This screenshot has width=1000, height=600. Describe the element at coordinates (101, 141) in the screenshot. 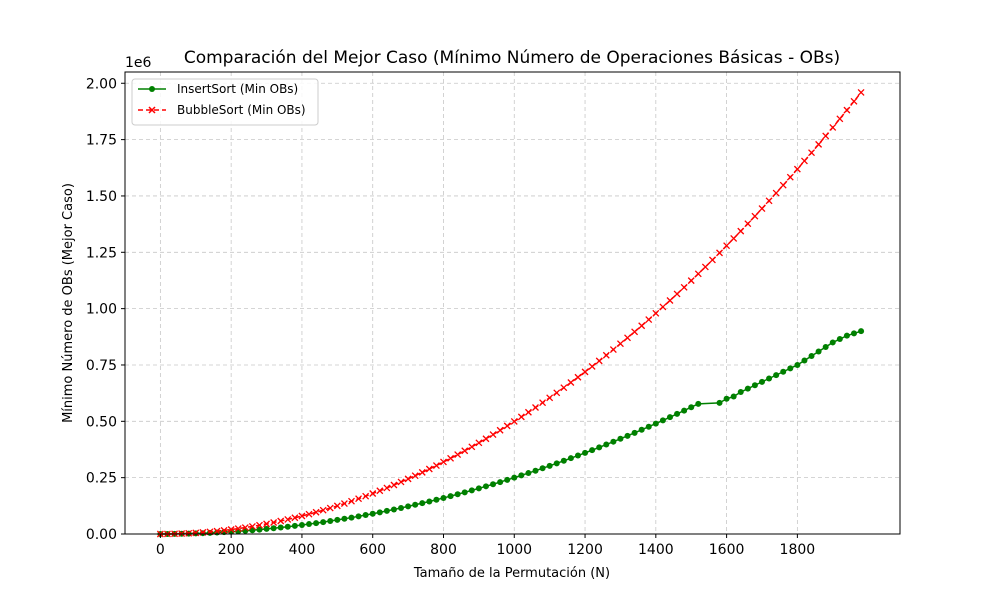

I see `y-tick-label: 1.75` at that location.